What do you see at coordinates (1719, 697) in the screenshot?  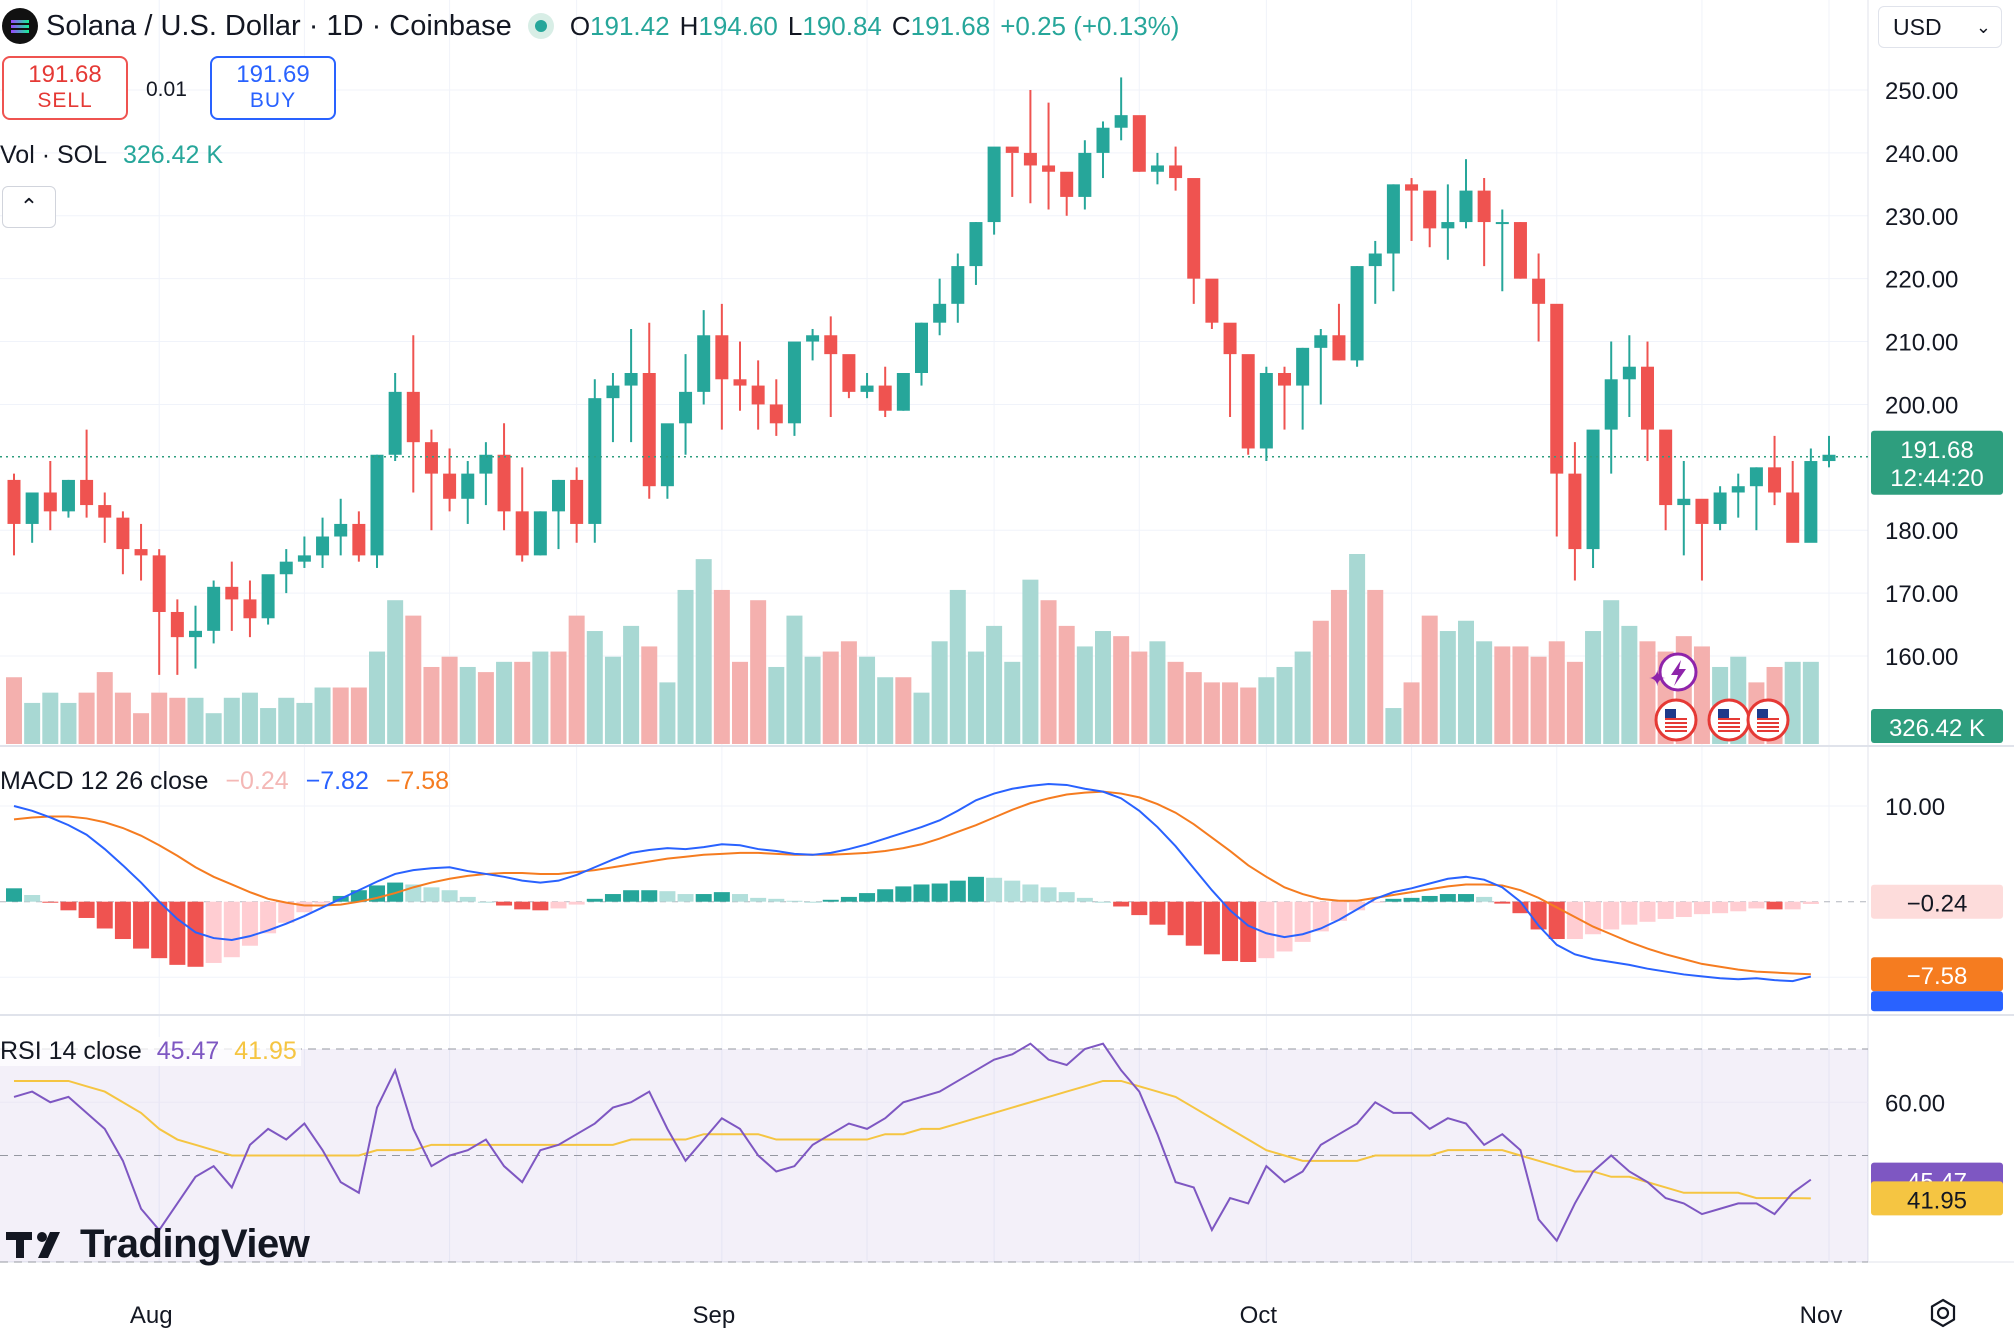 I see `event-markers: ✦` at bounding box center [1719, 697].